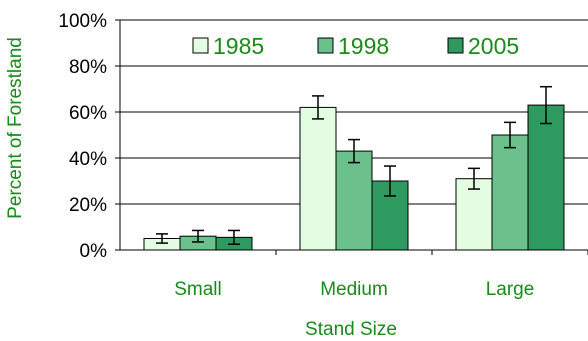 This screenshot has width=588, height=341. I want to click on legend: 1985 1998 2005, so click(355, 46).